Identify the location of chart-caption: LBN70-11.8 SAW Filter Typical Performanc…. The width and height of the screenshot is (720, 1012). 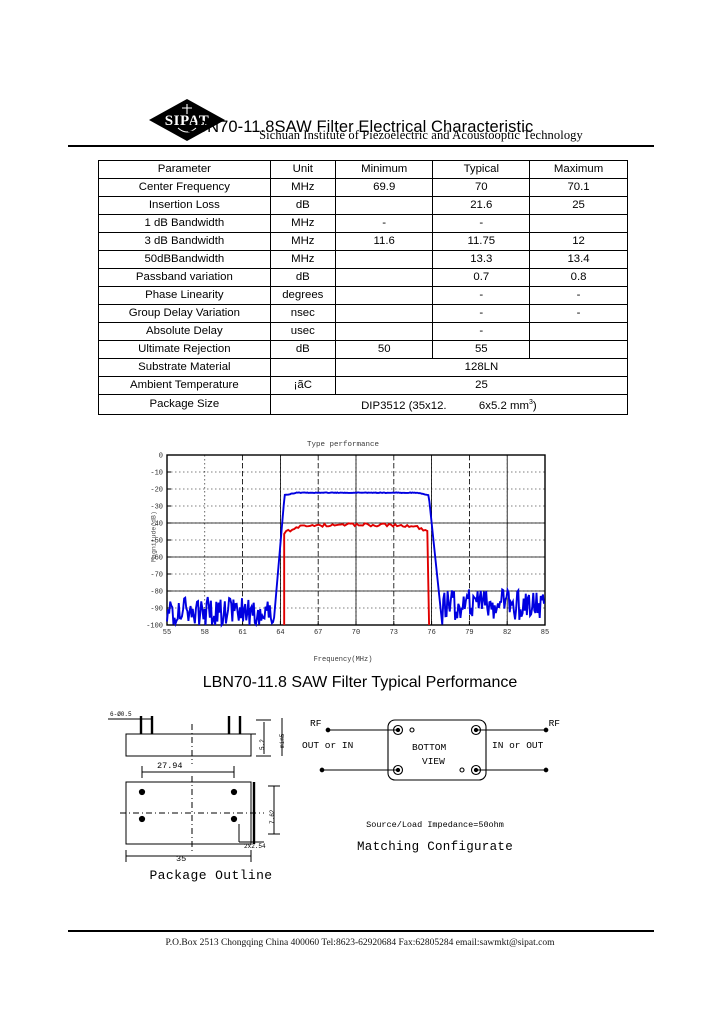
(360, 682).